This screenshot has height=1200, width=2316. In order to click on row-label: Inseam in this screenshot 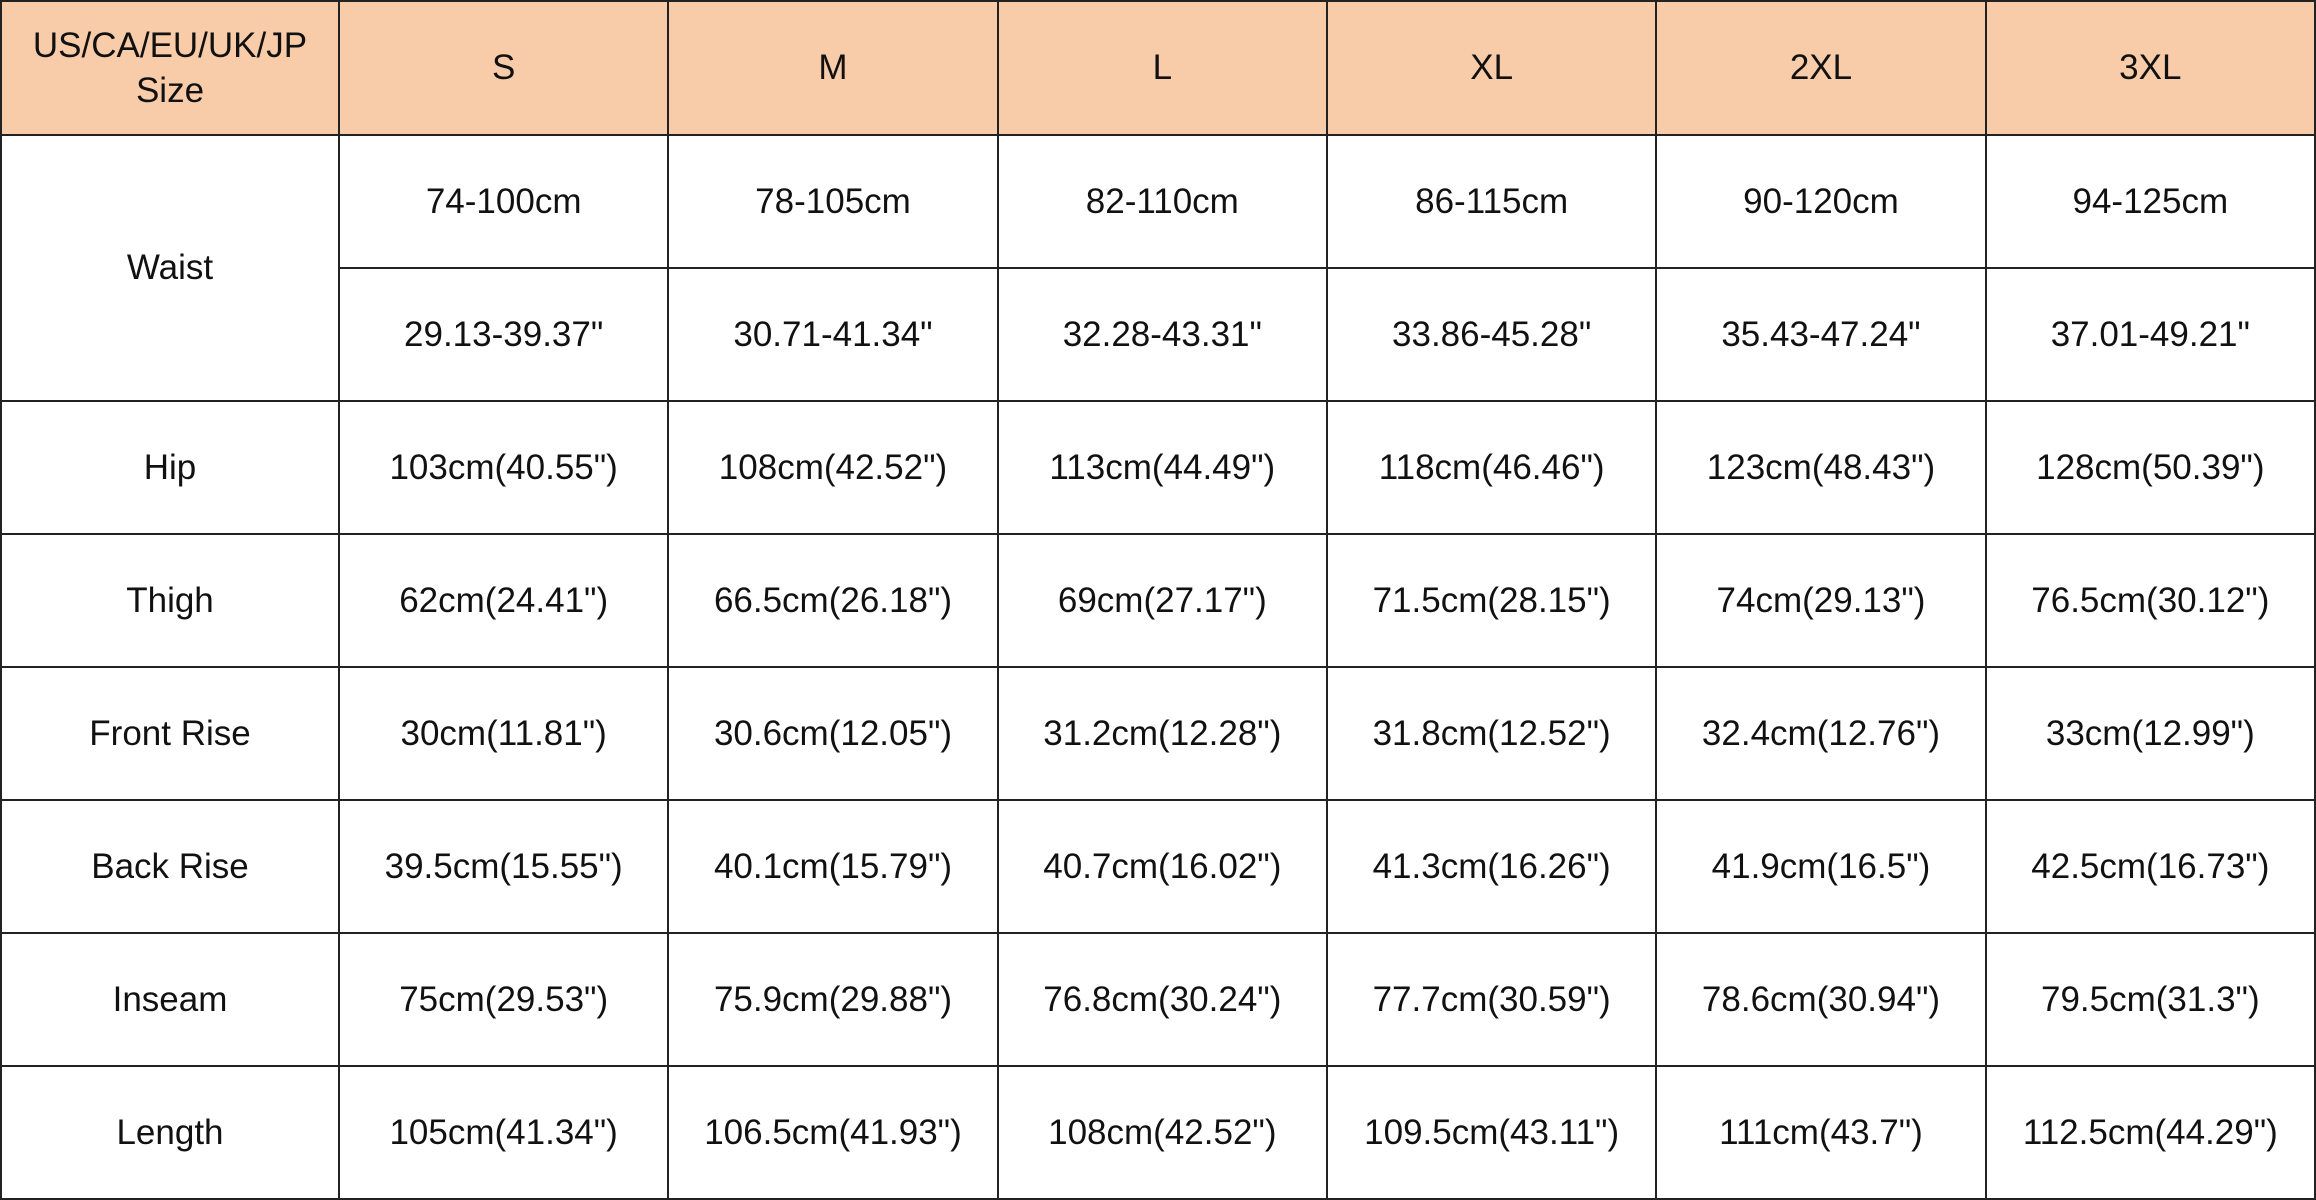, I will do `click(170, 999)`.